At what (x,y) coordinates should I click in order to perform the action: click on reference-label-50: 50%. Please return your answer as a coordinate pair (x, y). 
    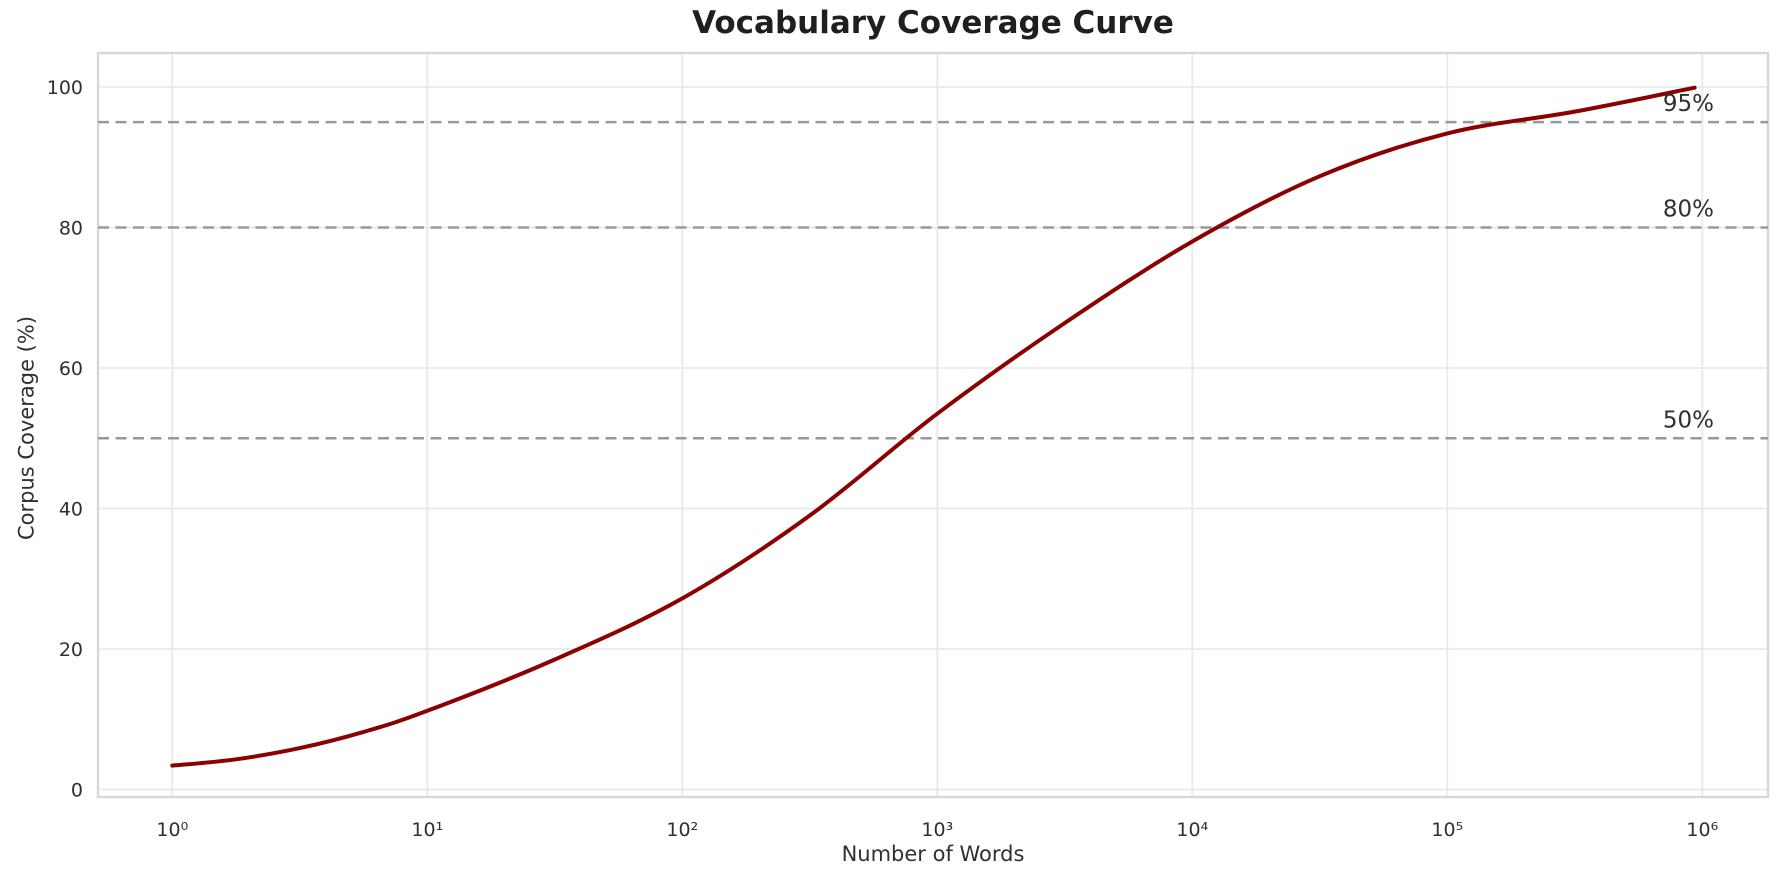
    Looking at the image, I should click on (1688, 420).